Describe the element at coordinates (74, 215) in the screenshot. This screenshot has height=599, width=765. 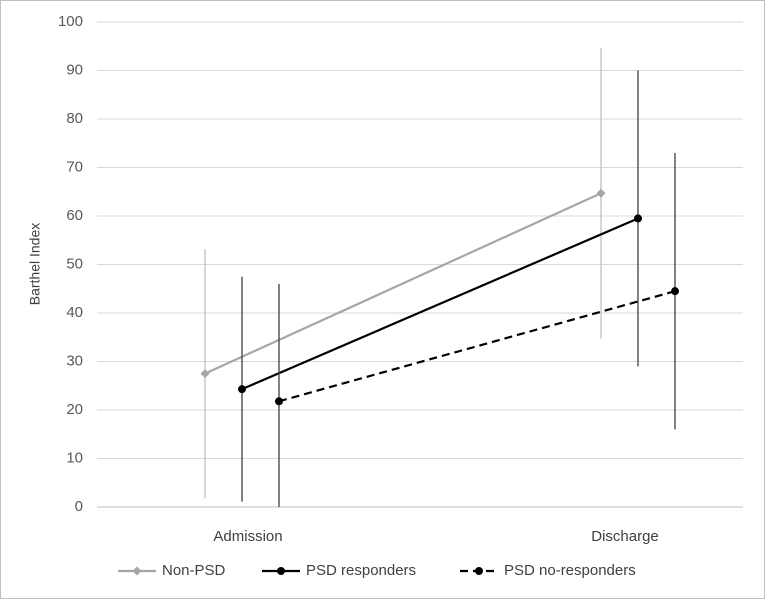
I see `y-tick-label: 60` at that location.